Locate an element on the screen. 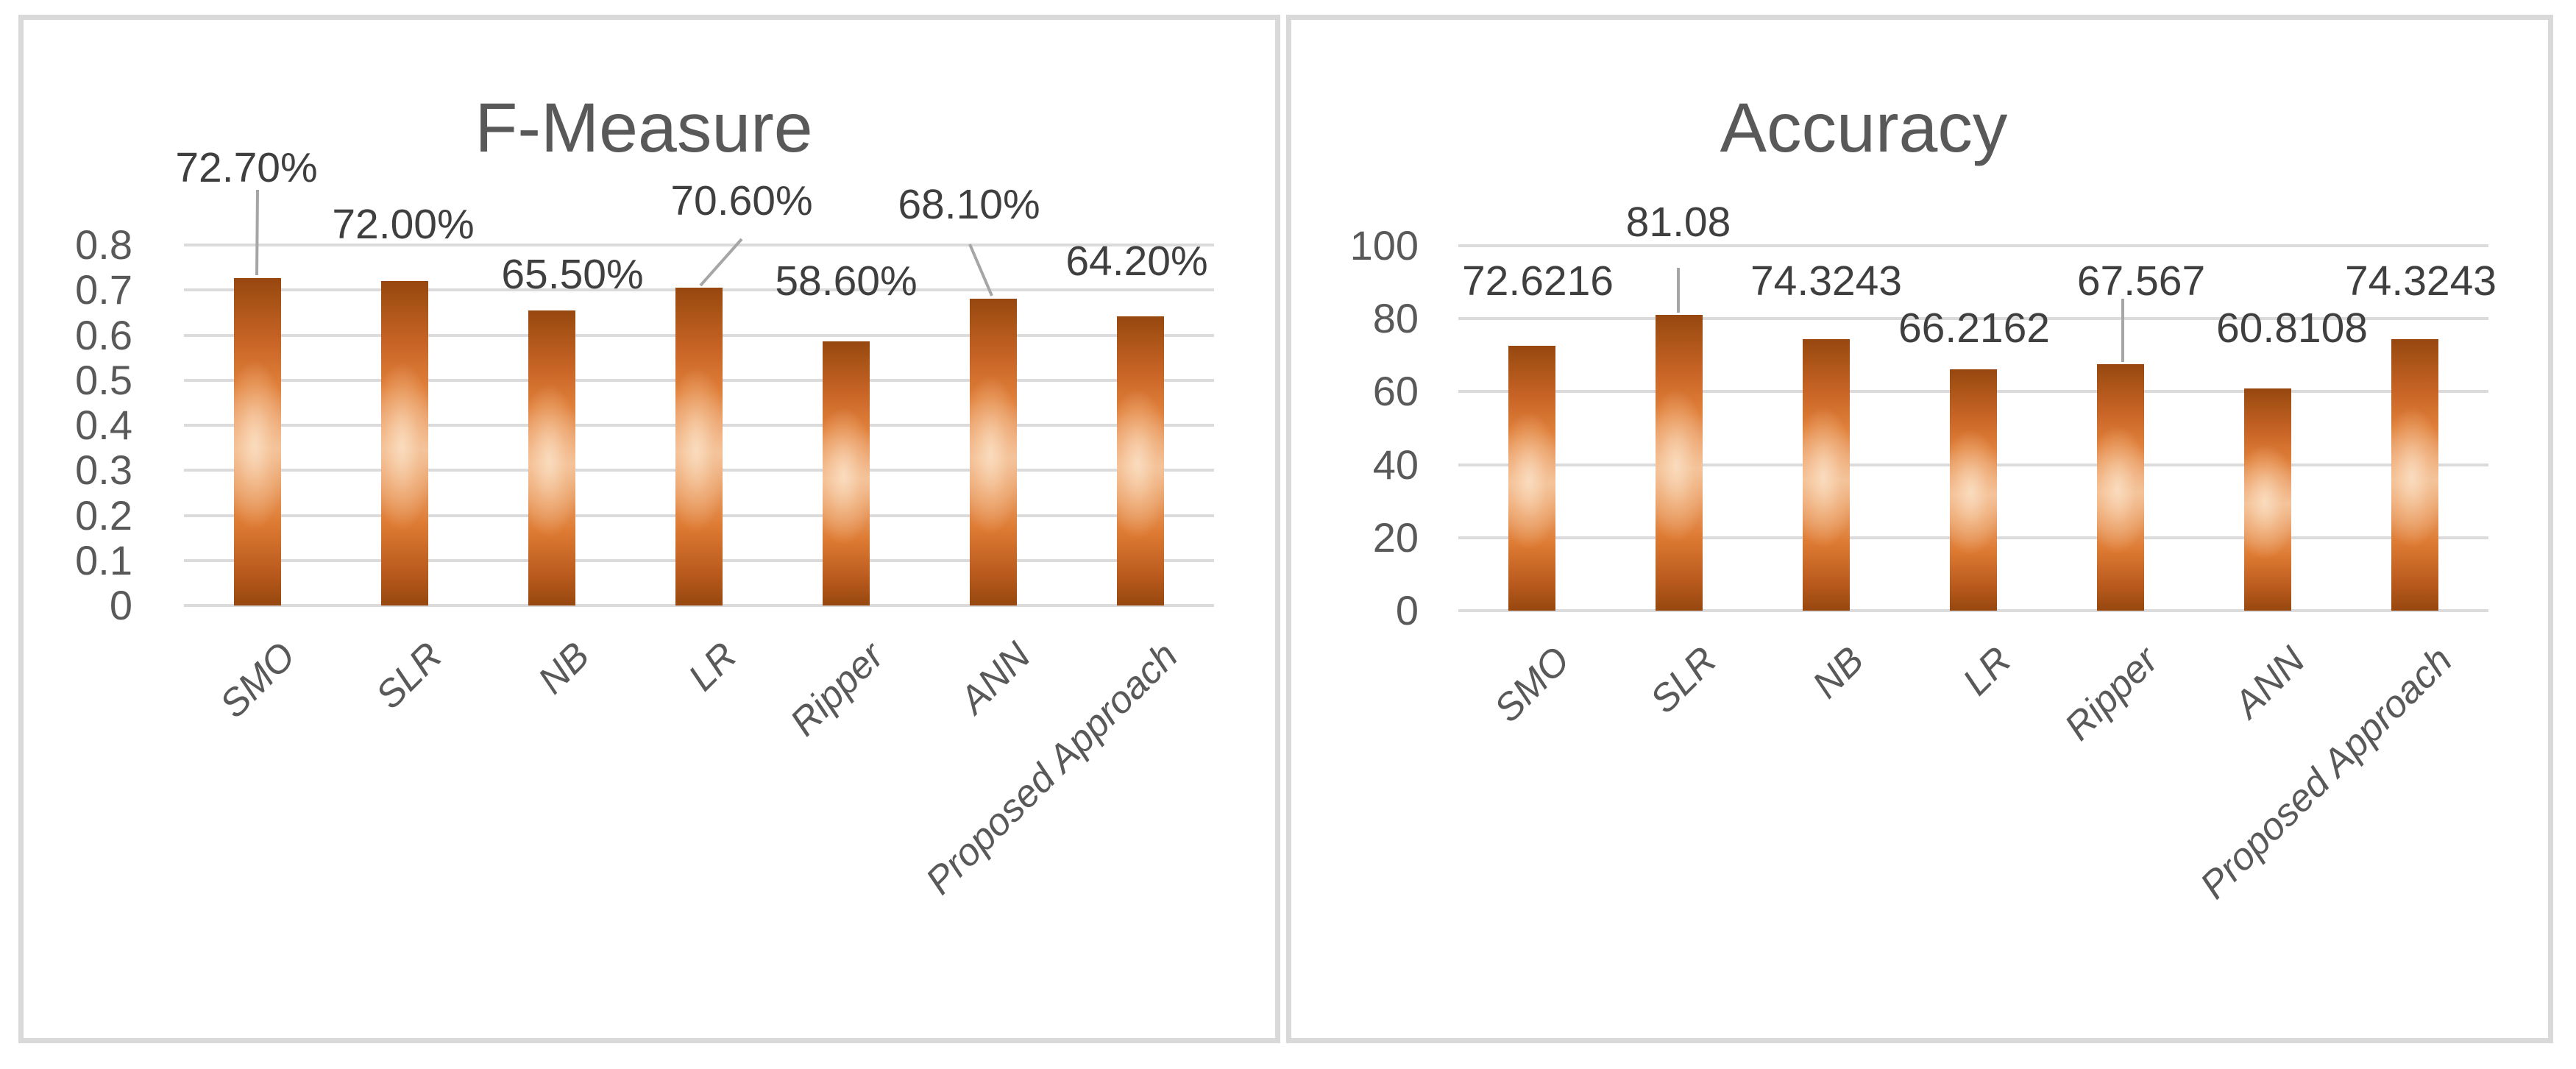 Image resolution: width=2576 pixels, height=1069 pixels. y-axis-tick-label: 40 is located at coordinates (1395, 465).